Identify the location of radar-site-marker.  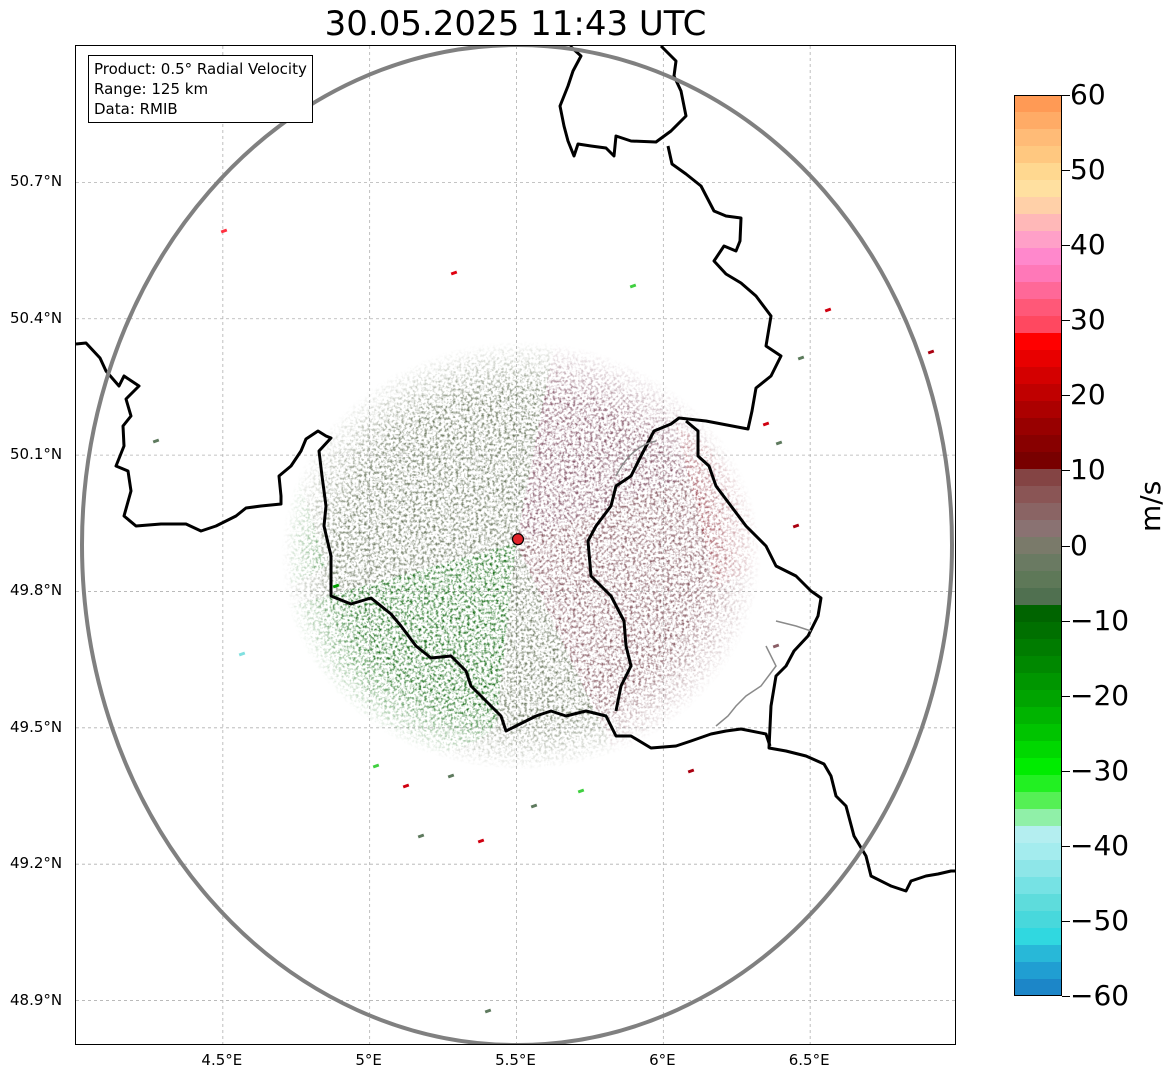
(518, 539).